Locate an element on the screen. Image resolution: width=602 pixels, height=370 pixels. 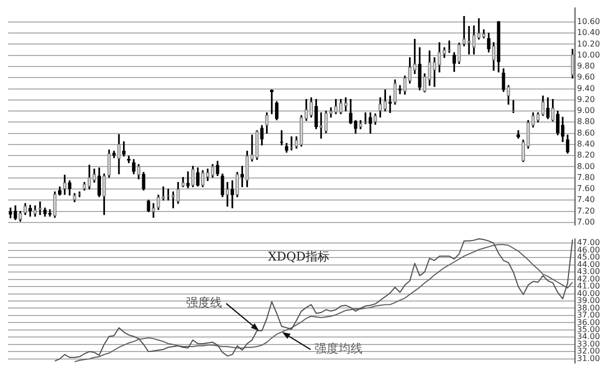
y-tick-label: 9.80 is located at coordinates (586, 66).